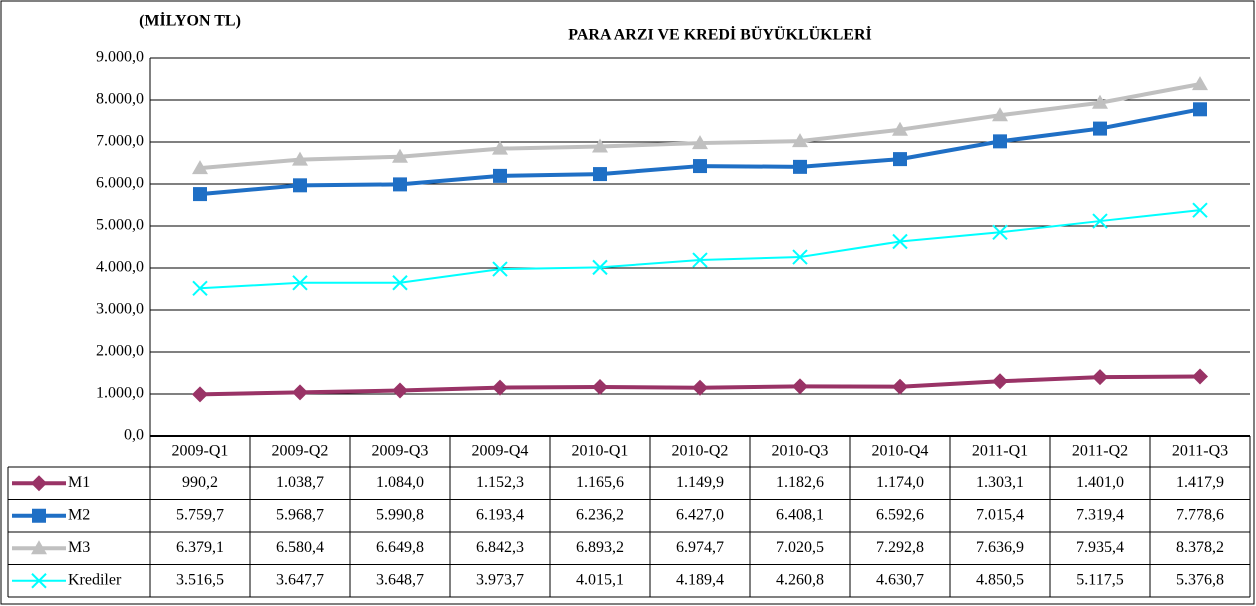 The height and width of the screenshot is (606, 1256). What do you see at coordinates (1000, 579) in the screenshot?
I see `table-value: 4.850,5` at bounding box center [1000, 579].